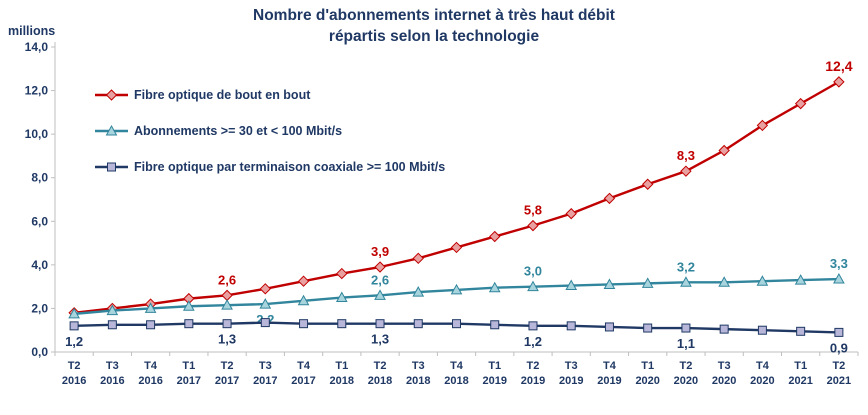 This screenshot has width=868, height=415. I want to click on x-axis-tick-label: T3 2018, so click(418, 373).